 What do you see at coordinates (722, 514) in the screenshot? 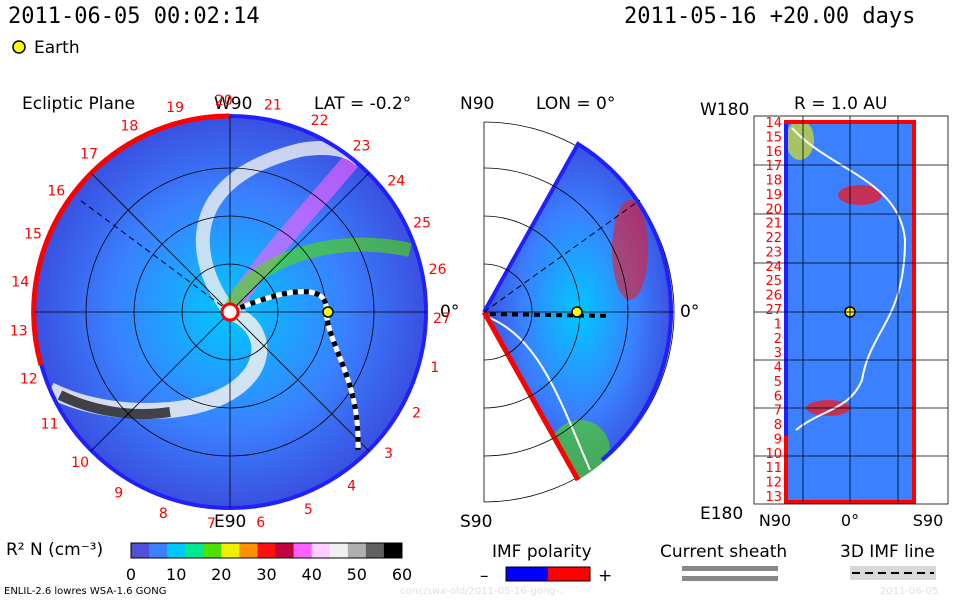
I see `radius-bottom-left: E180` at bounding box center [722, 514].